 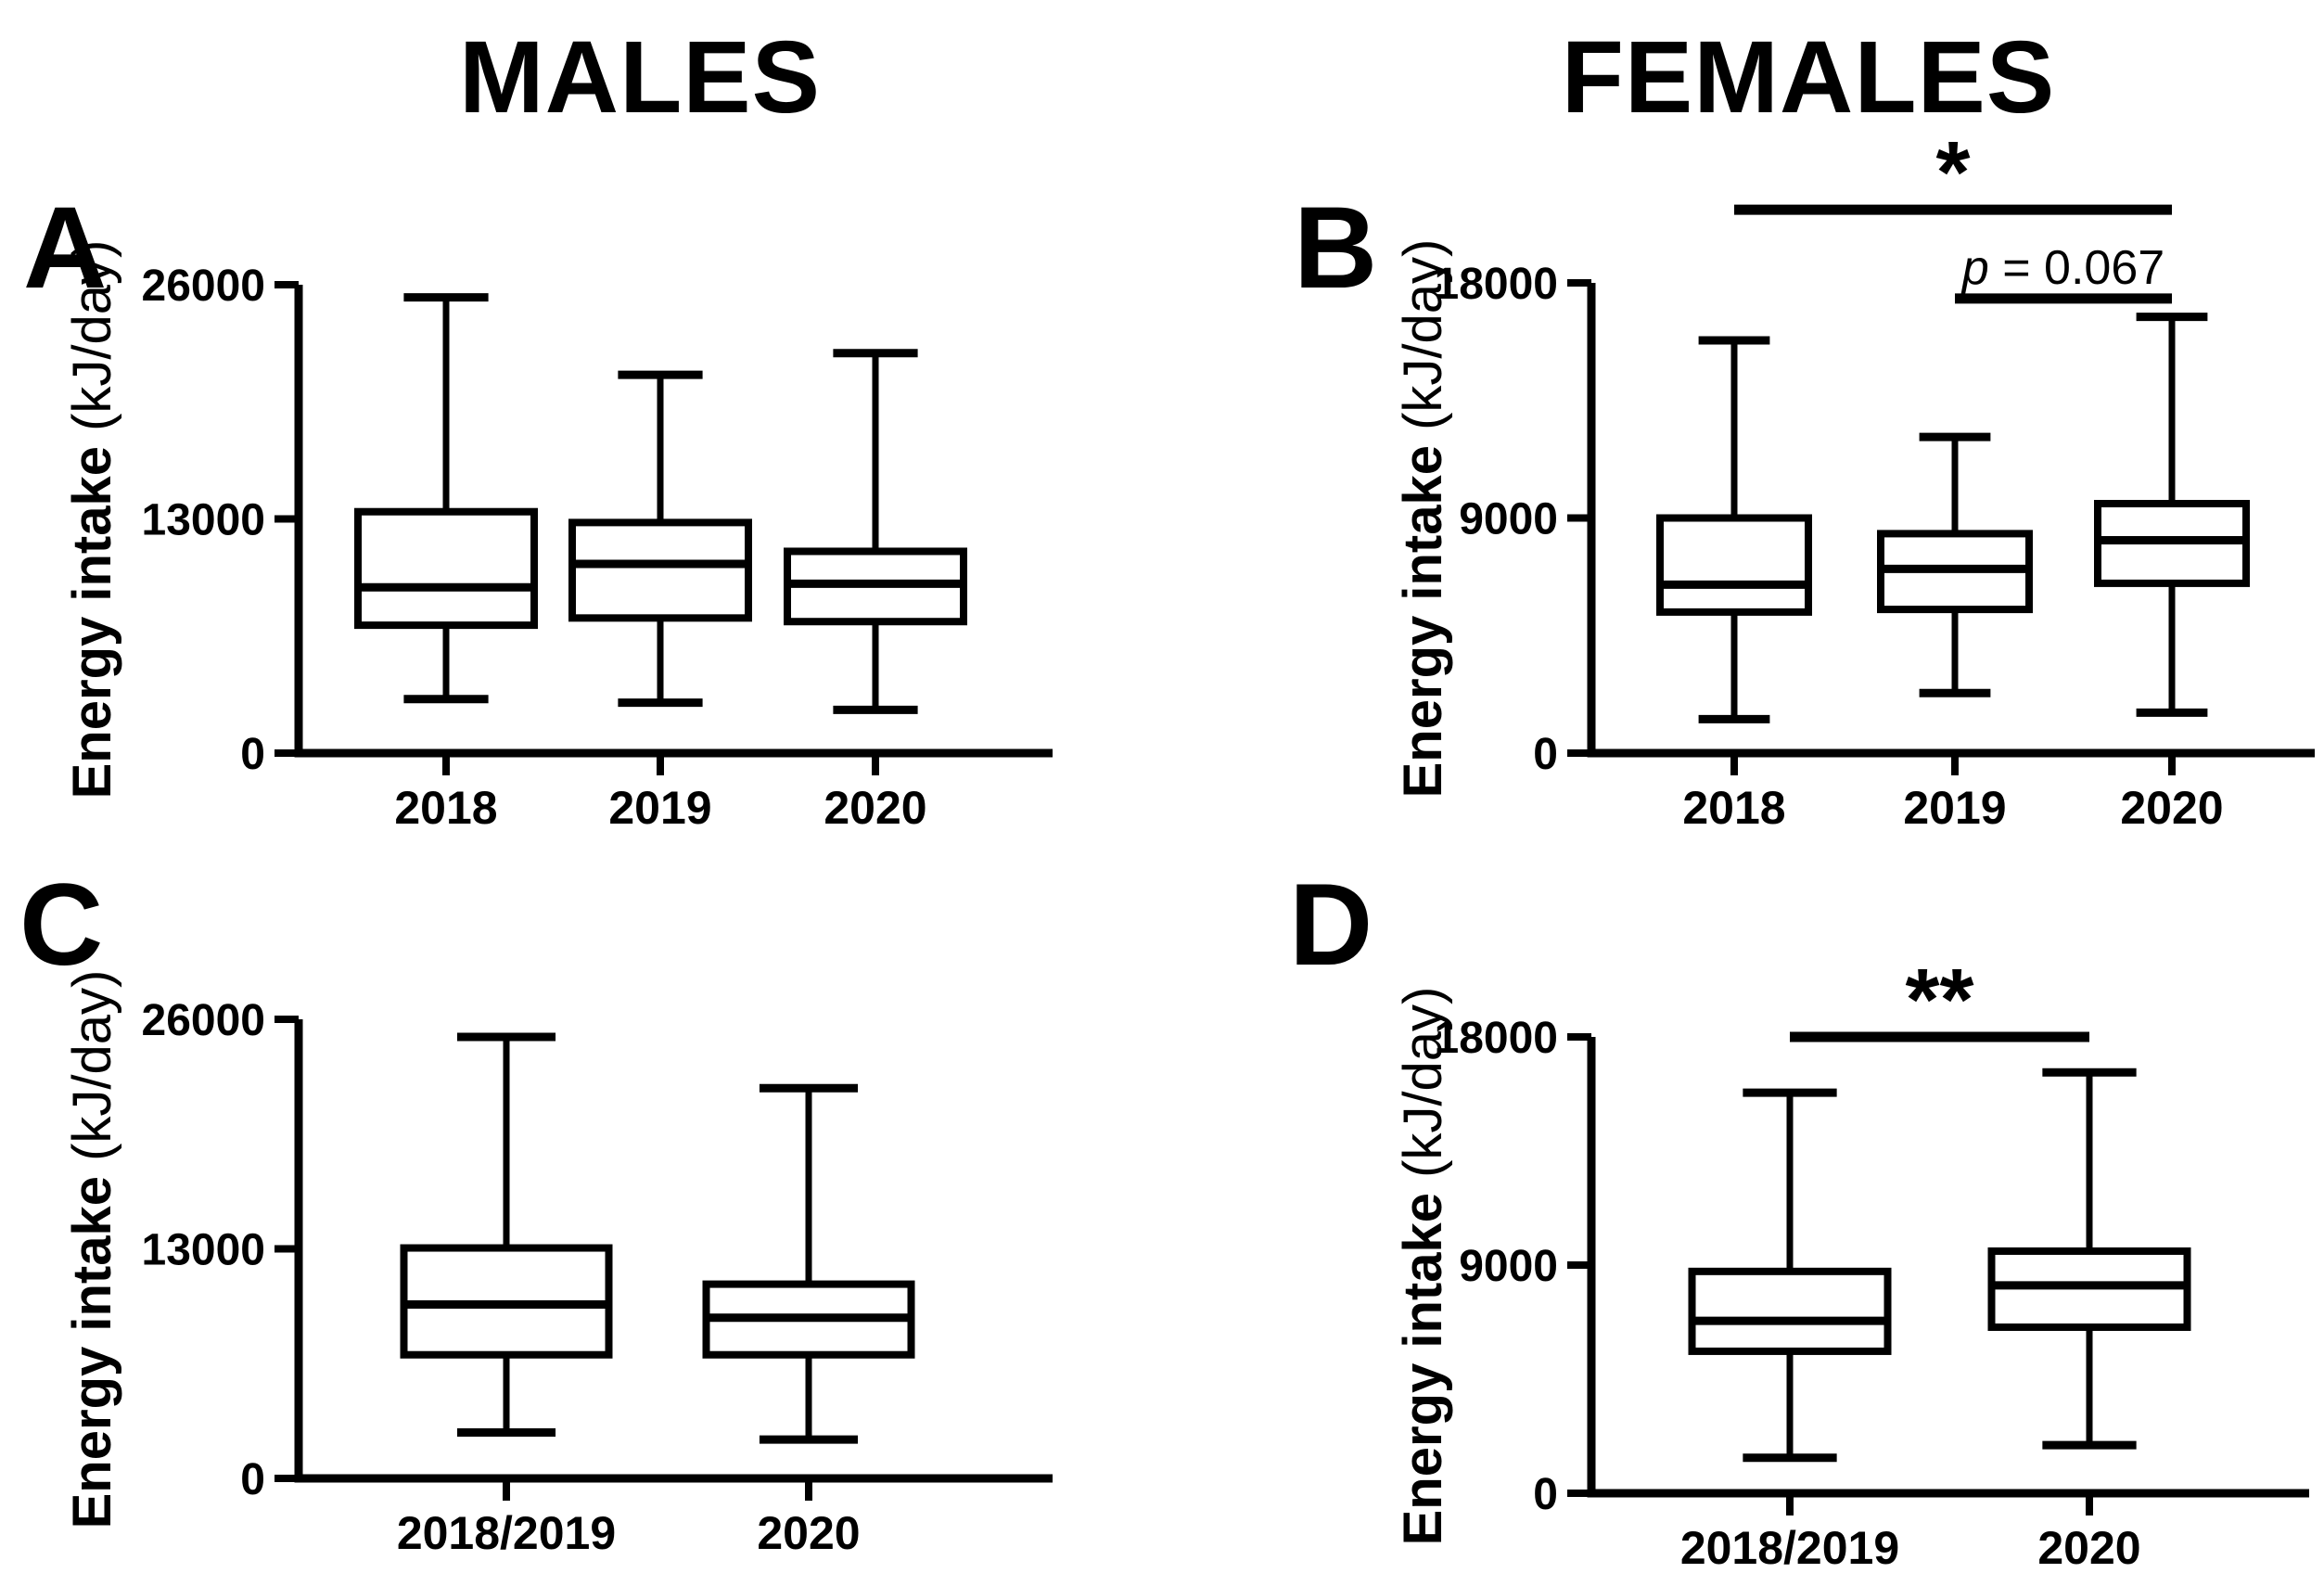 I want to click on column-title-males: MALES, so click(x=640, y=77).